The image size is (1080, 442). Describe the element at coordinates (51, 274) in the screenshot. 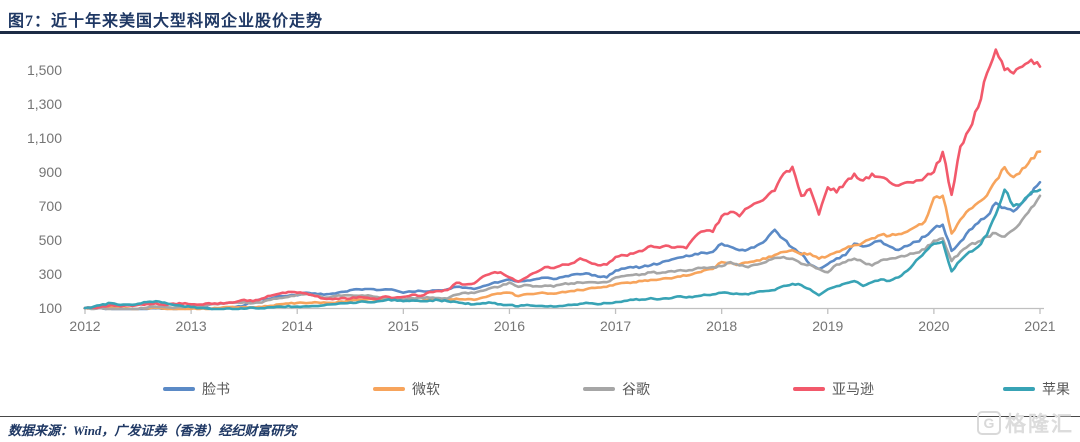

I see `y-tick-label: 300` at that location.